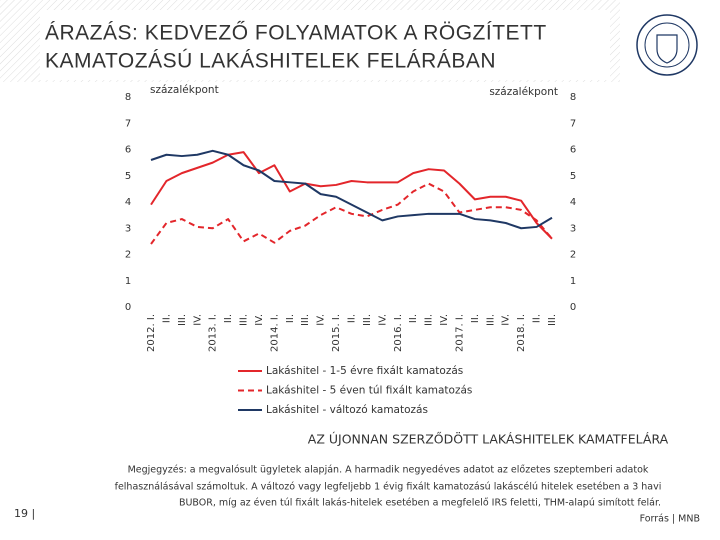 The height and width of the screenshot is (540, 720). I want to click on logo, so click(667, 45).